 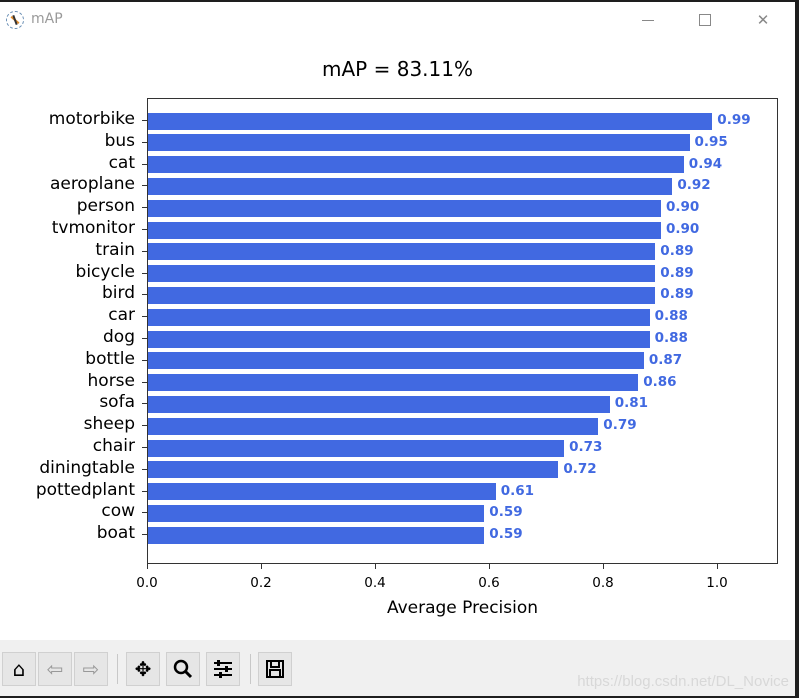 What do you see at coordinates (261, 583) in the screenshot?
I see `x-tick-label: 0.2` at bounding box center [261, 583].